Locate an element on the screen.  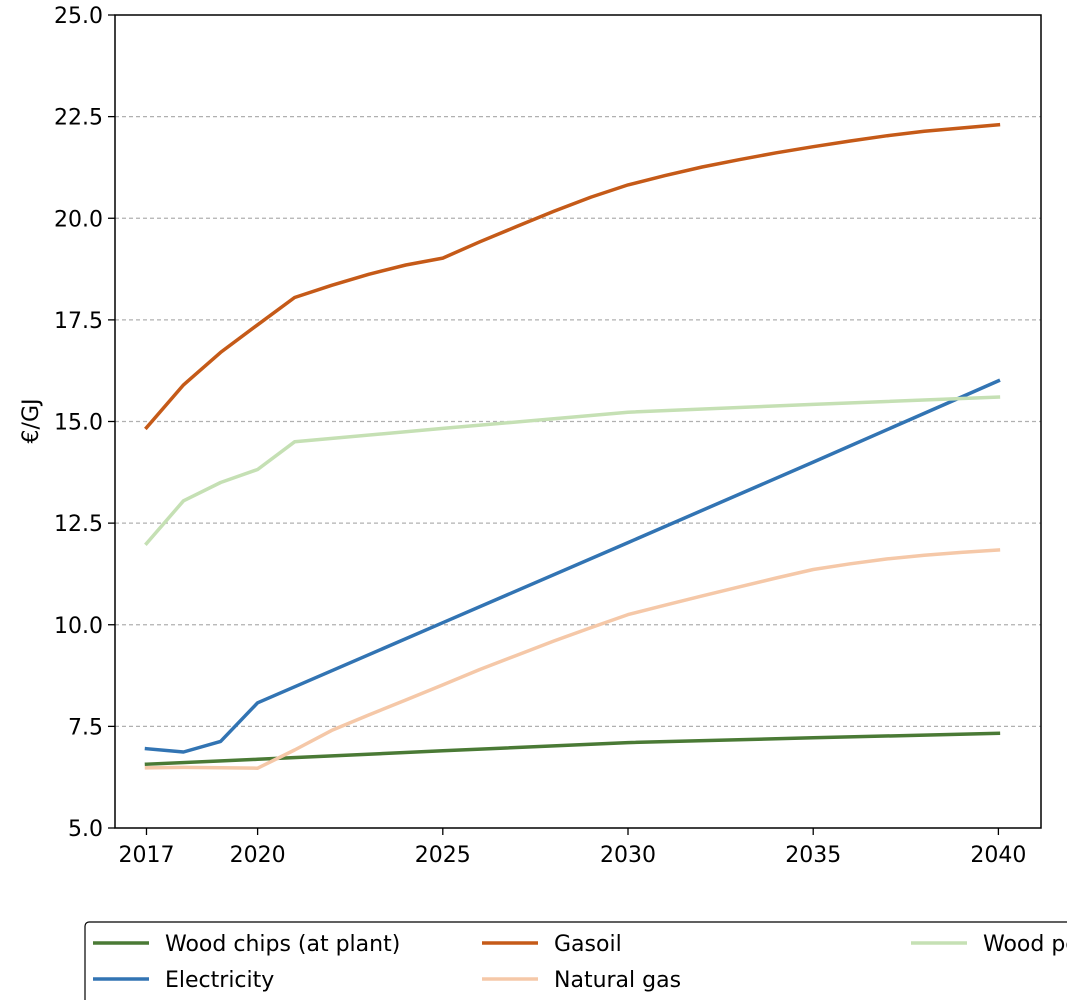
legend-item-gasoil: Gasoil is located at coordinates (552, 944).